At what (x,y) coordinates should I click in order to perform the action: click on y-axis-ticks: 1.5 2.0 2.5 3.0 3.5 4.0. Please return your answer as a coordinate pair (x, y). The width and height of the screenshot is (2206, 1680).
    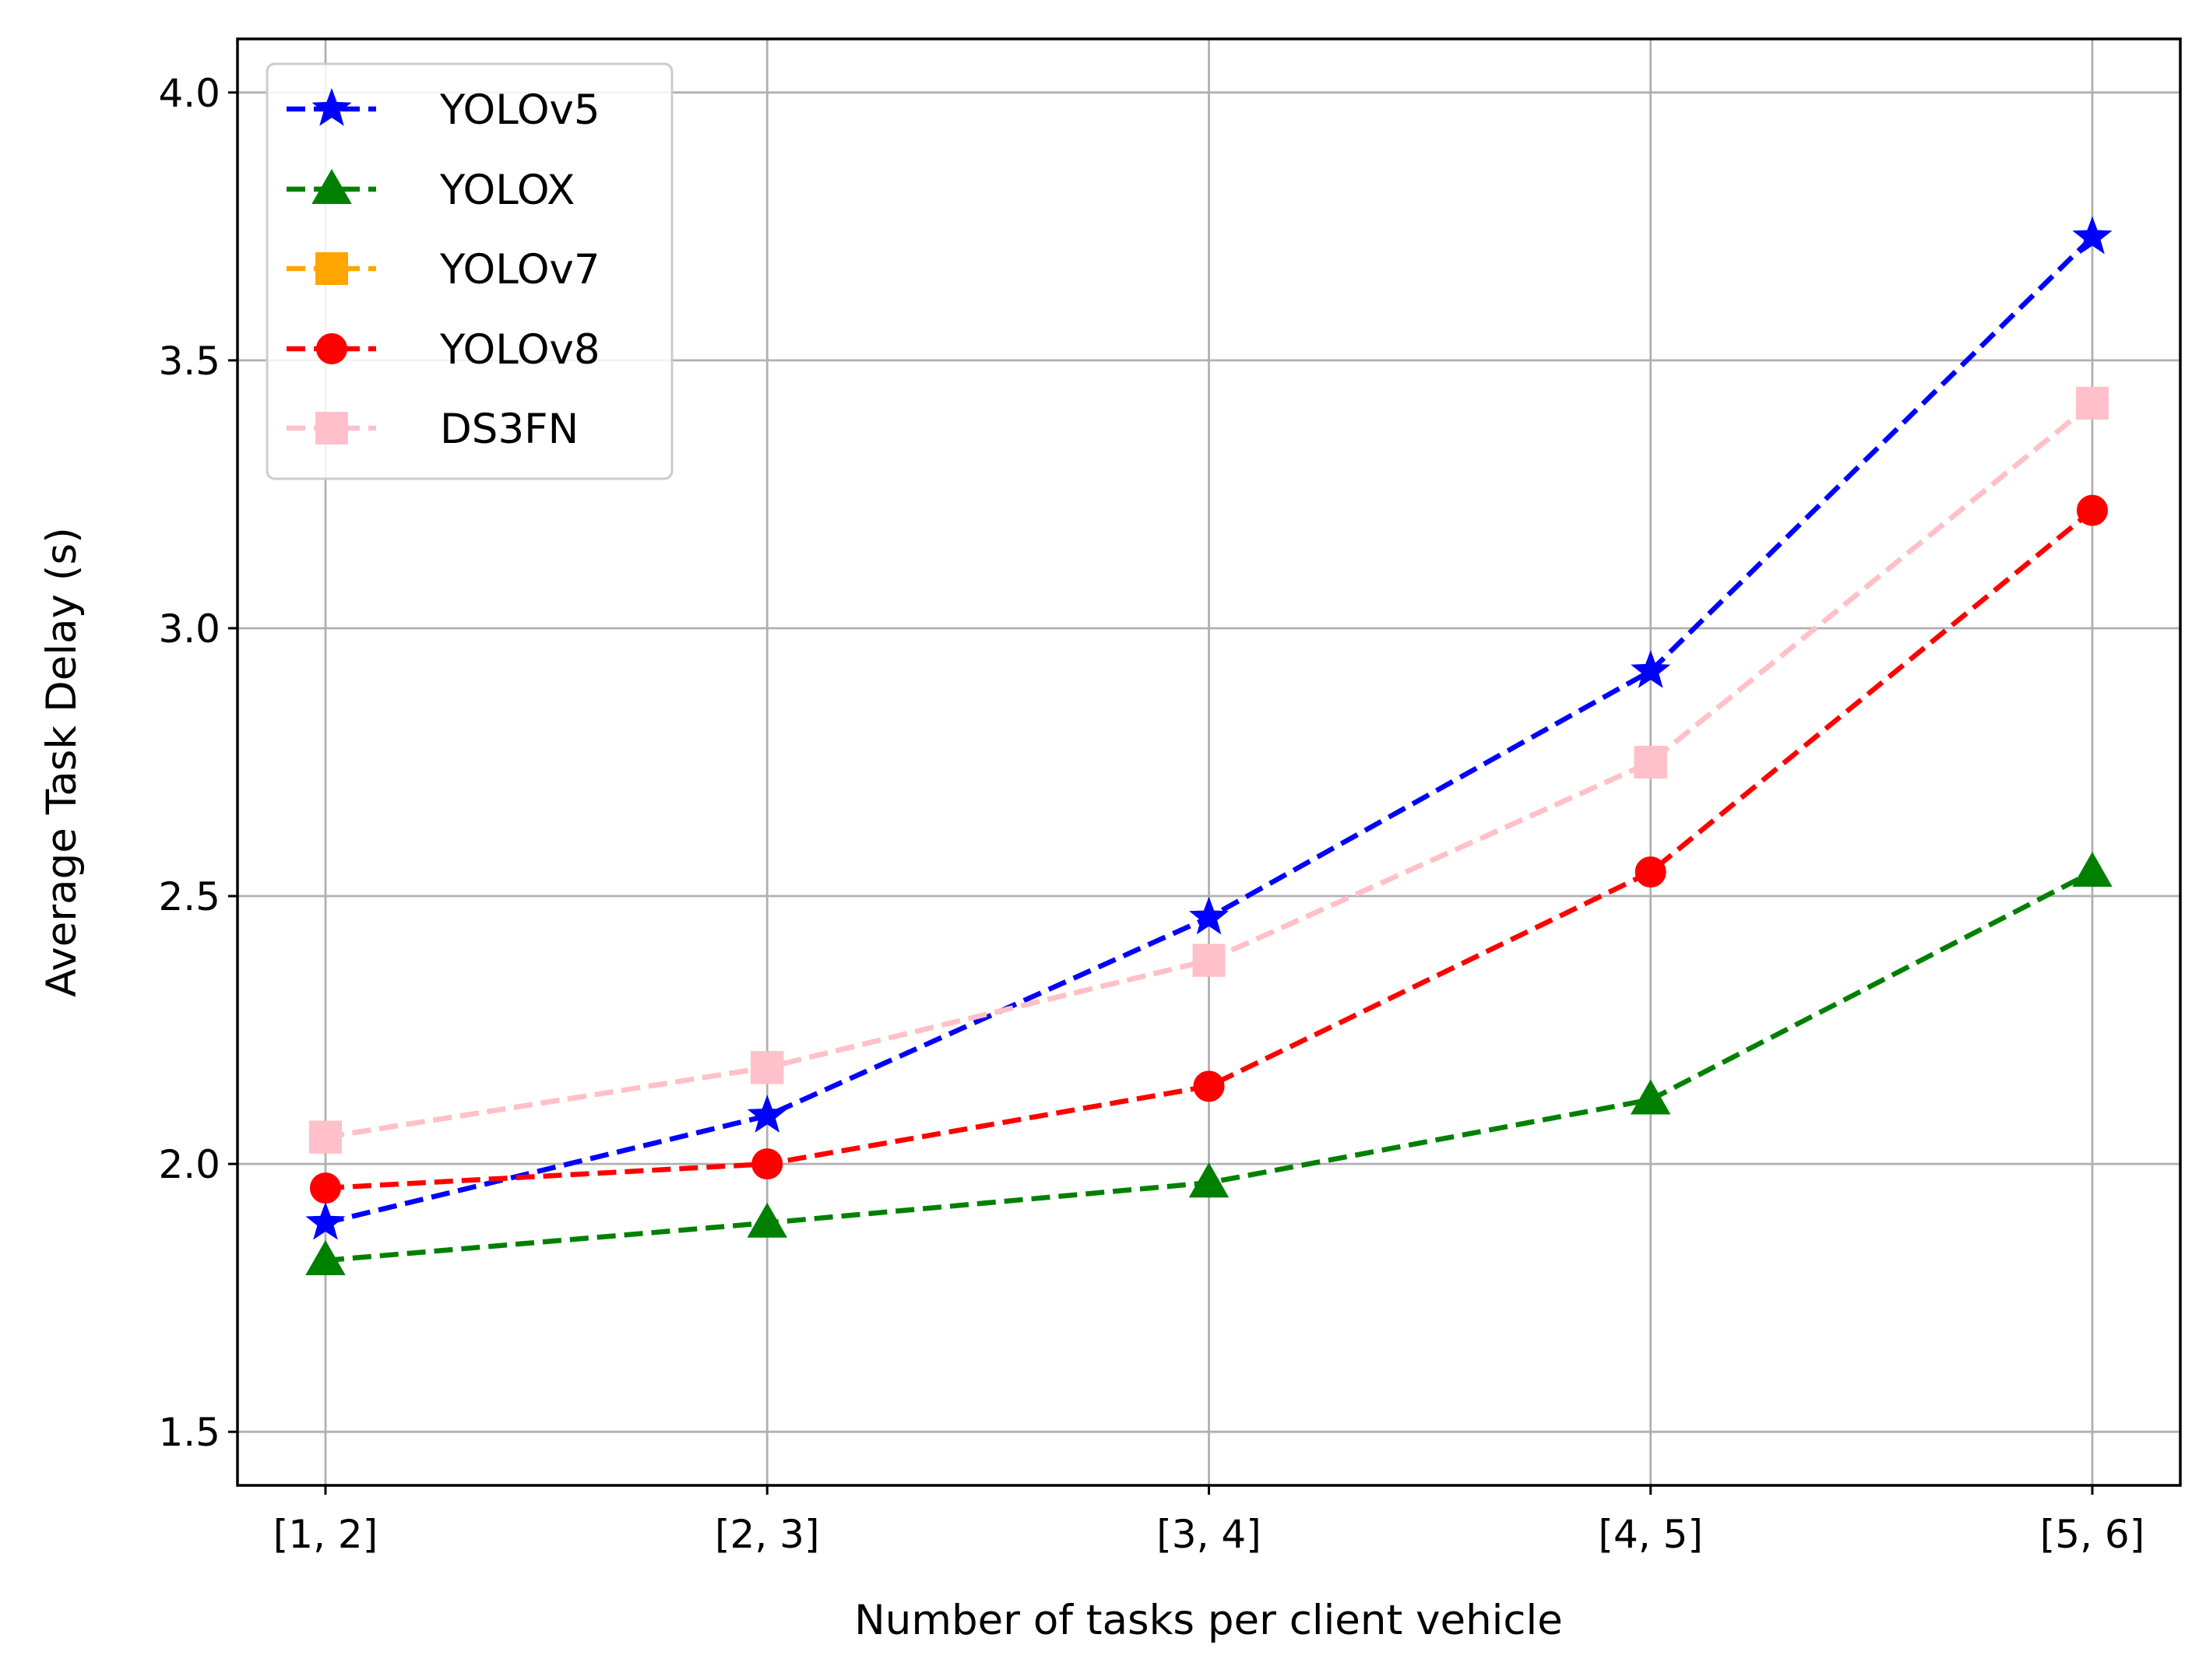
    Looking at the image, I should click on (197, 763).